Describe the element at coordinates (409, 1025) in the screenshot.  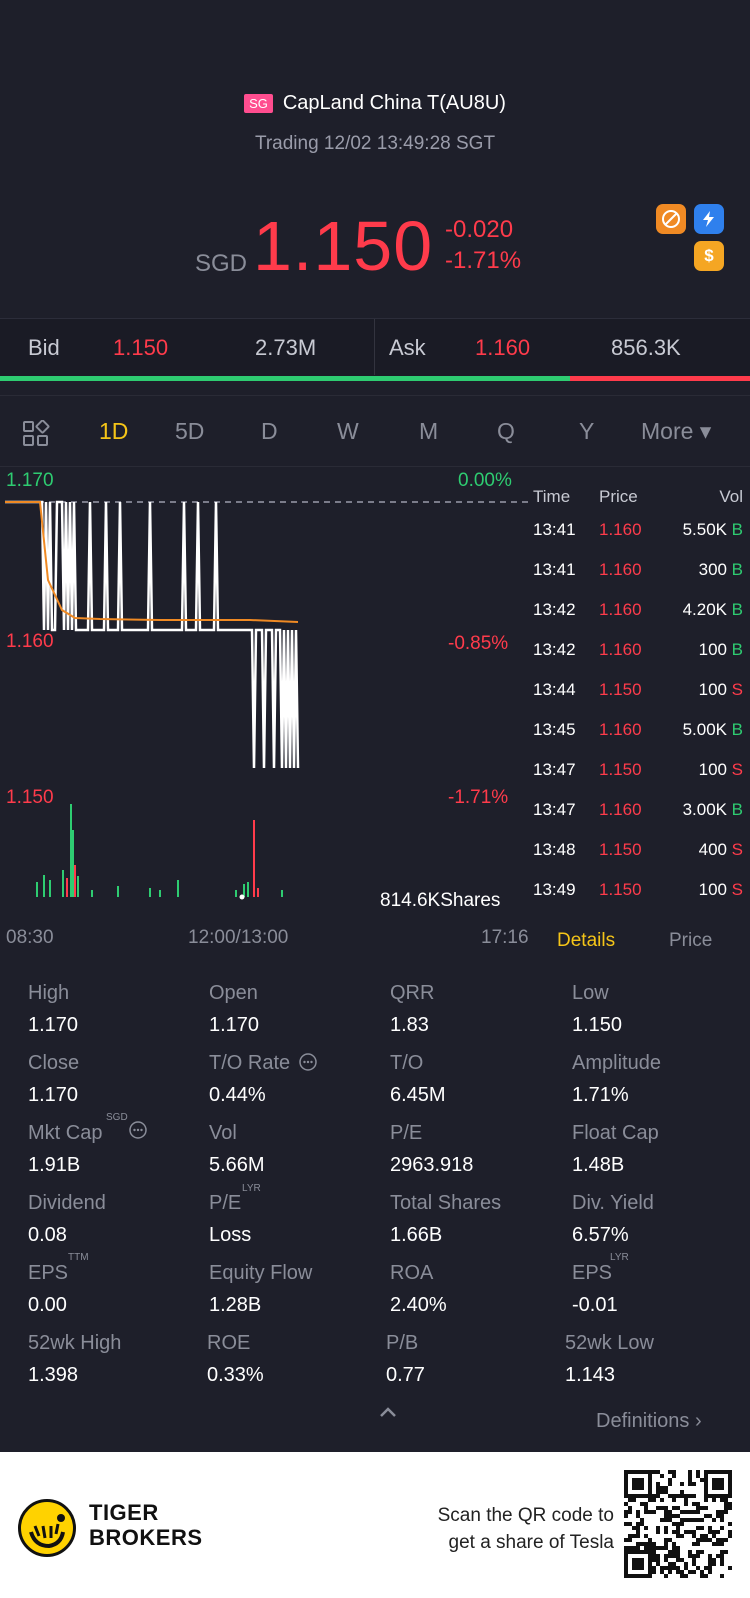
I see `stat-value: 1.83` at that location.